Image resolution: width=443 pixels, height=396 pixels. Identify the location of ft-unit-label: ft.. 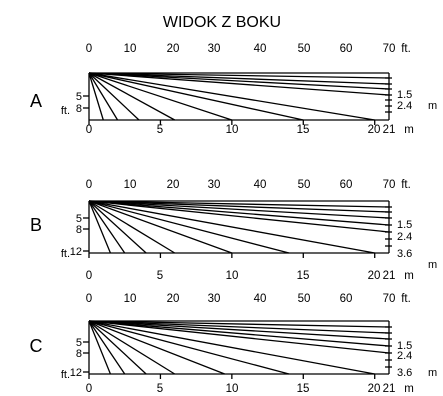
(406, 299).